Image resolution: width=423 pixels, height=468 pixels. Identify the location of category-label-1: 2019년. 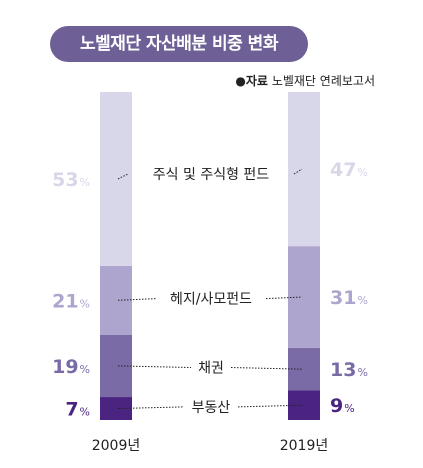
(304, 446).